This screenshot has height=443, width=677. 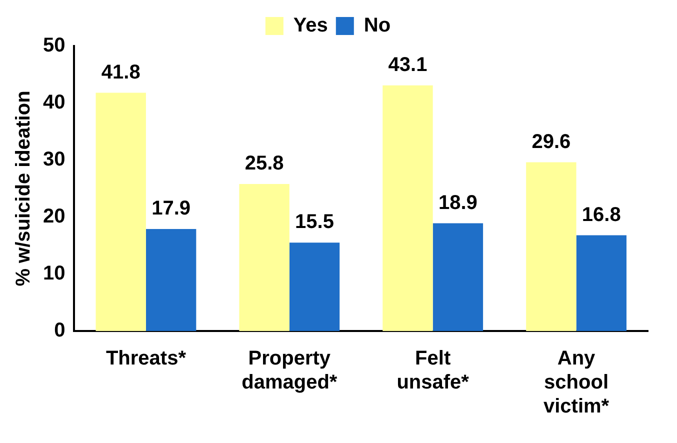 I want to click on data-label: 18.9, so click(x=458, y=203).